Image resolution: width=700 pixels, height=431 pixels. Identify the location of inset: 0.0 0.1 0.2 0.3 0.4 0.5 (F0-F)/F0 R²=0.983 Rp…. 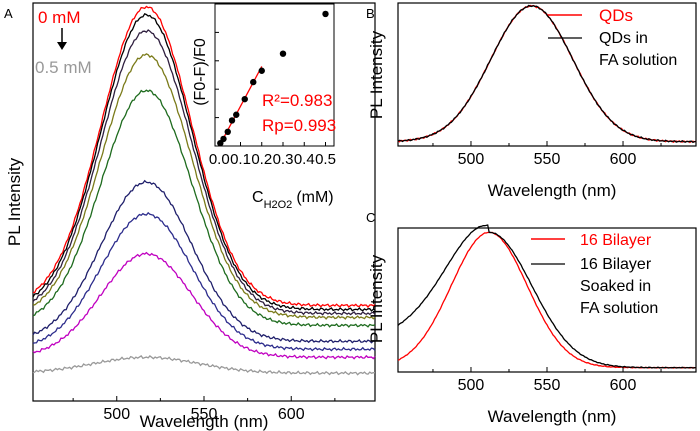
(264, 107).